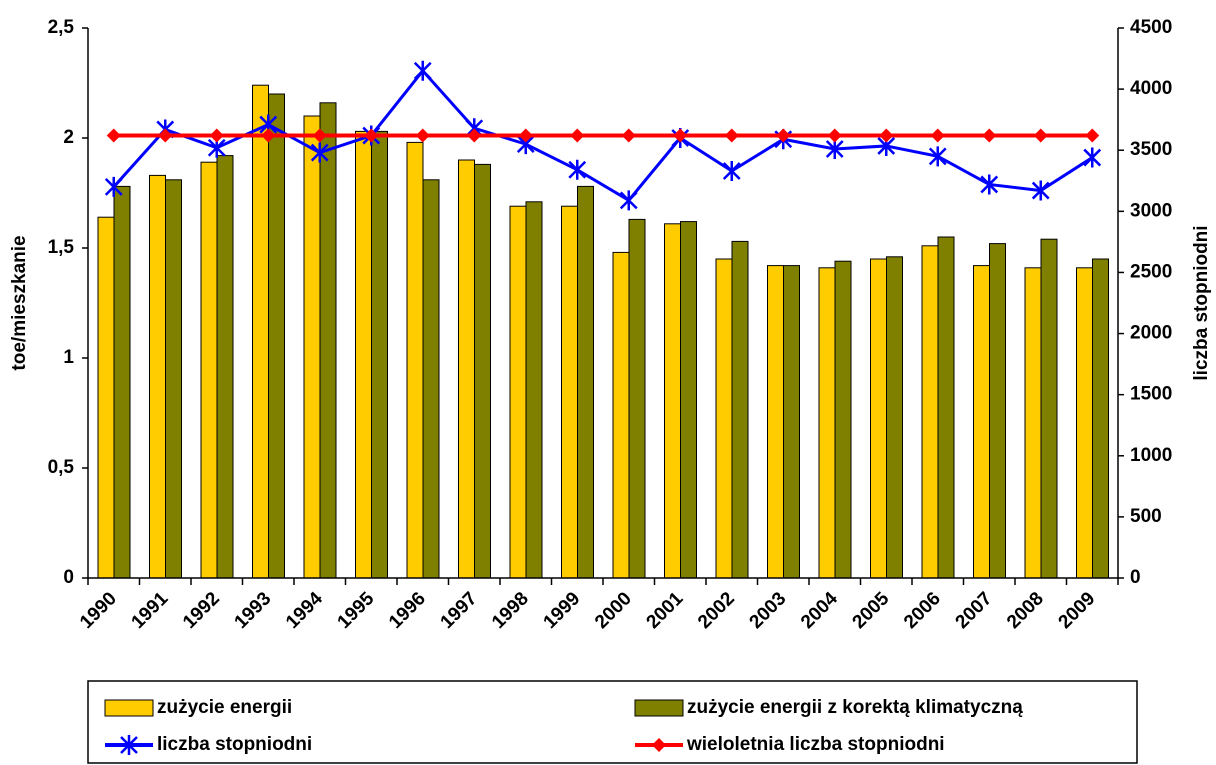 The height and width of the screenshot is (765, 1216). Describe the element at coordinates (68, 357) in the screenshot. I see `y-tick-label: 1` at that location.